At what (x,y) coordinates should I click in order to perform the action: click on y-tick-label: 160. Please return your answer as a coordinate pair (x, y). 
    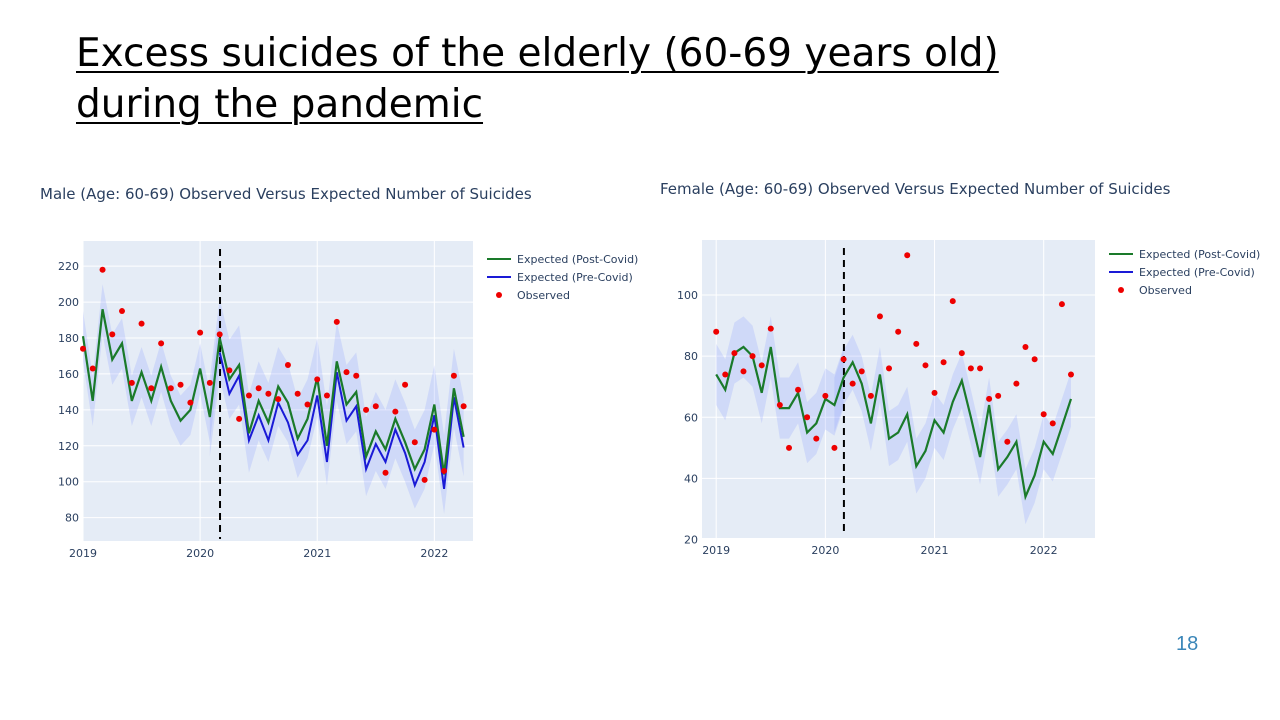
    Looking at the image, I should click on (68, 374).